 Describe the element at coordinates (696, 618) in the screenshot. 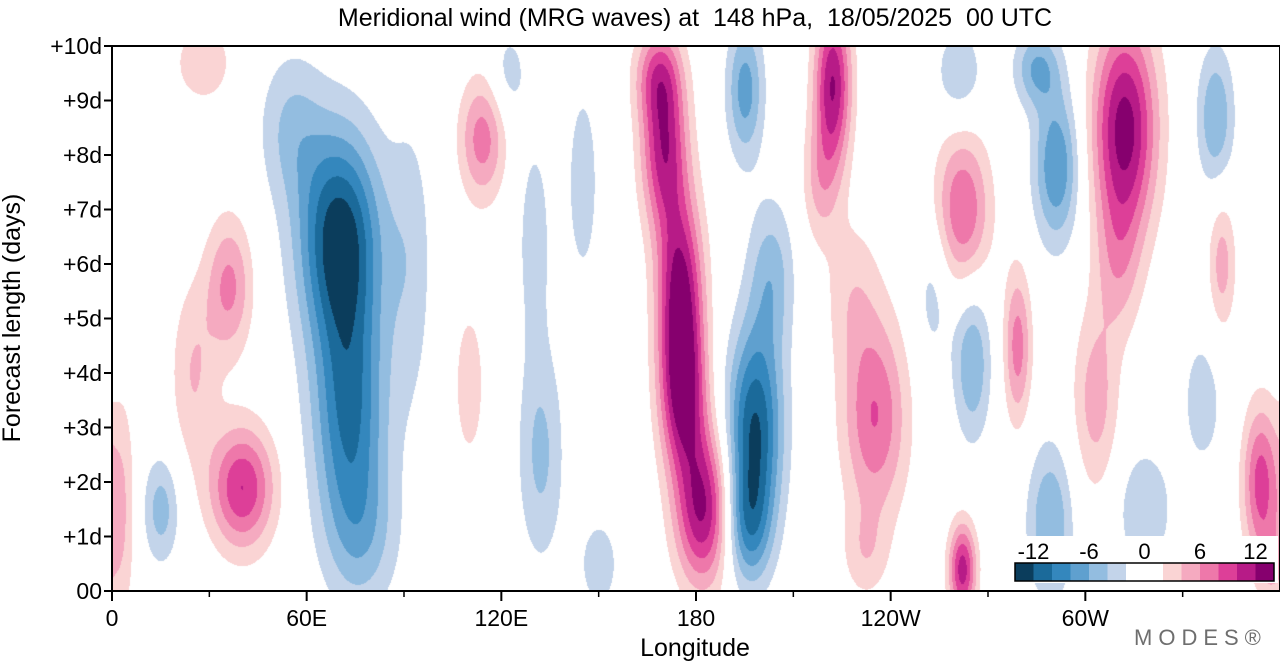

I see `x-tick-label: 180` at that location.